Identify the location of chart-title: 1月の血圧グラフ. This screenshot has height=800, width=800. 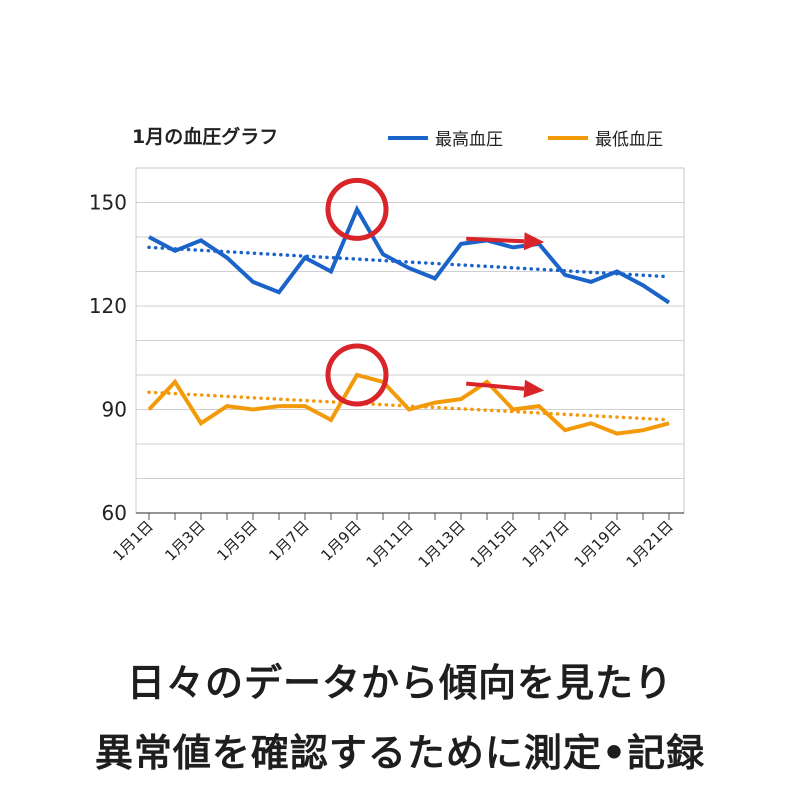
(205, 136).